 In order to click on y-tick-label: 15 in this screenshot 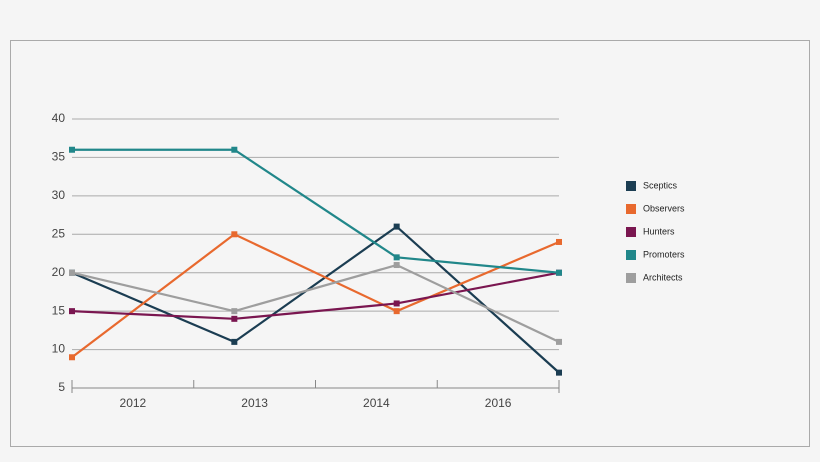, I will do `click(59, 310)`.